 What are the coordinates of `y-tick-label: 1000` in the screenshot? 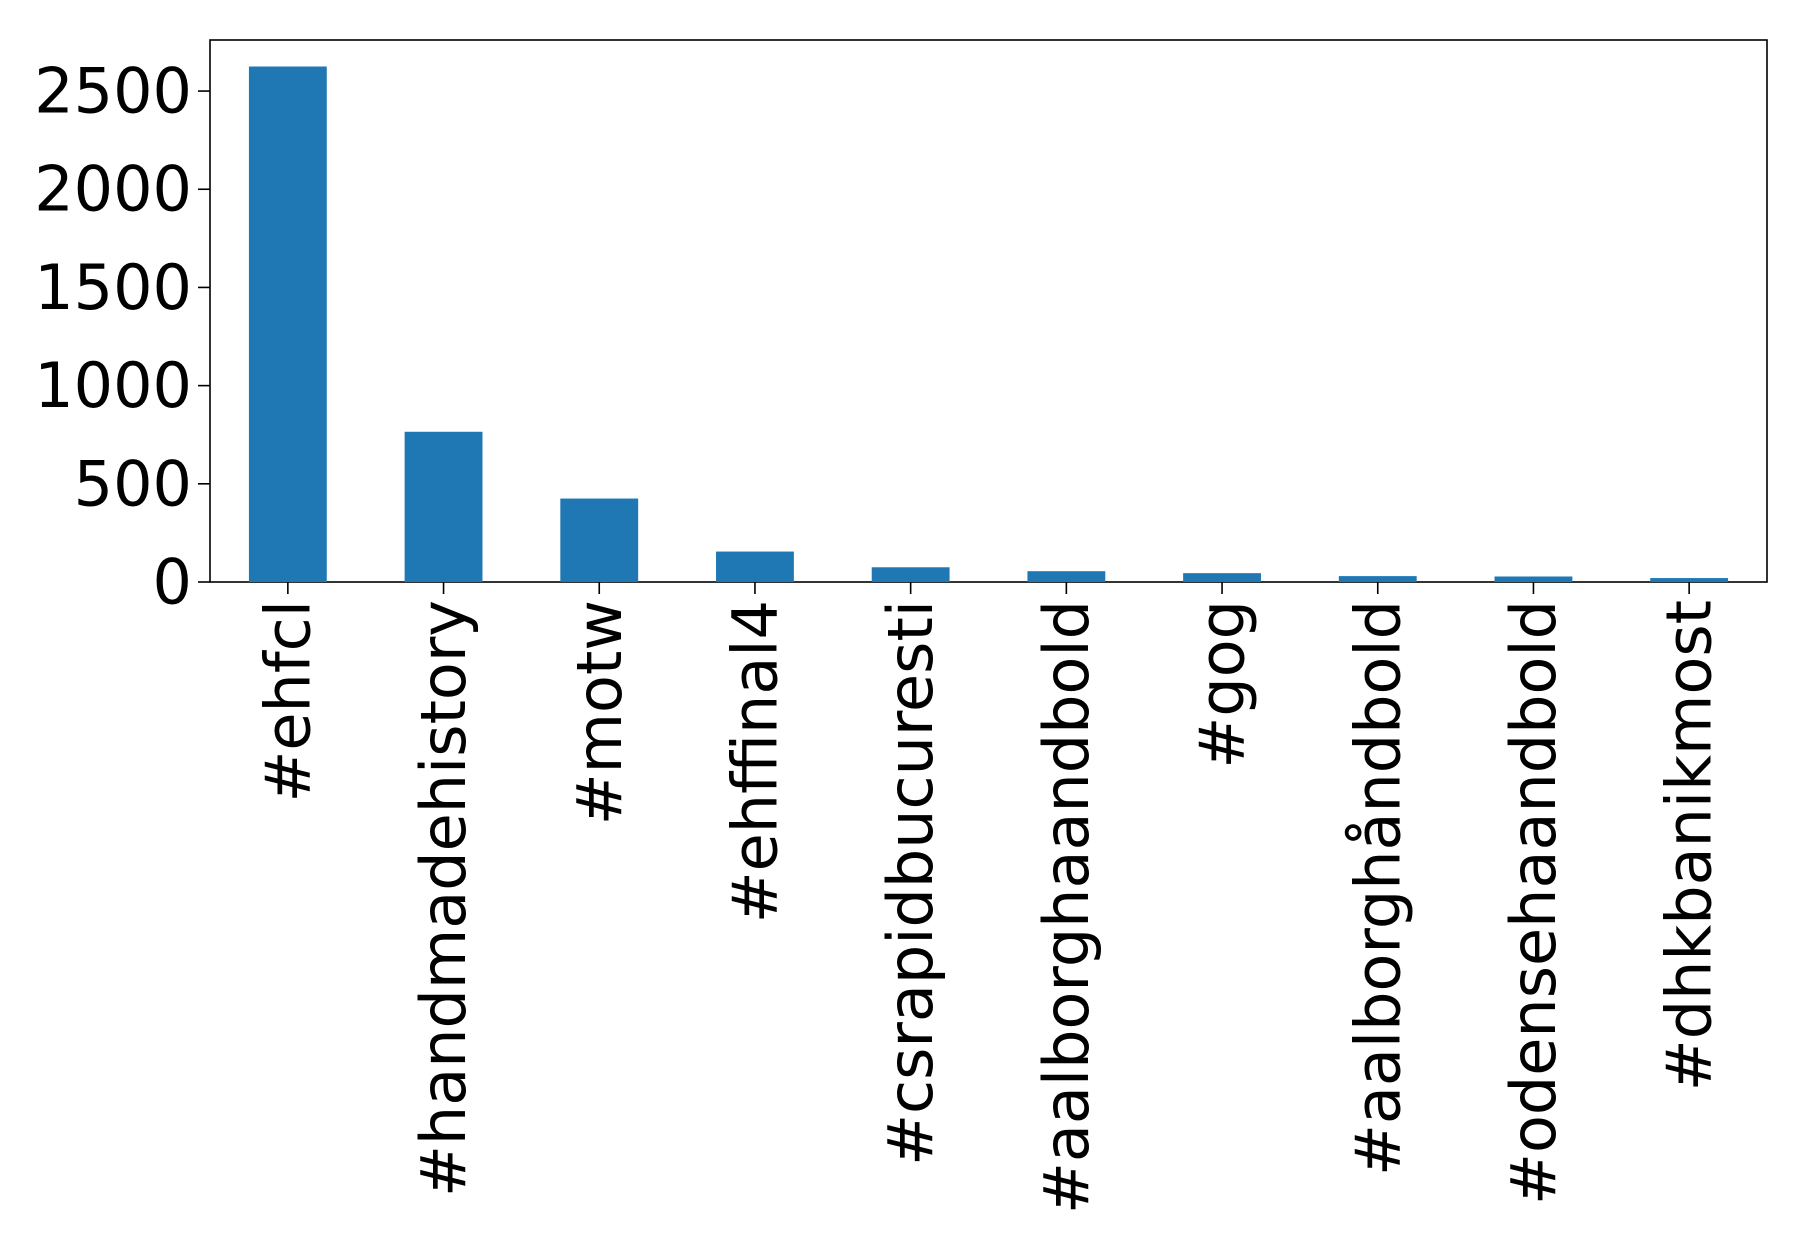 It's located at (113, 385).